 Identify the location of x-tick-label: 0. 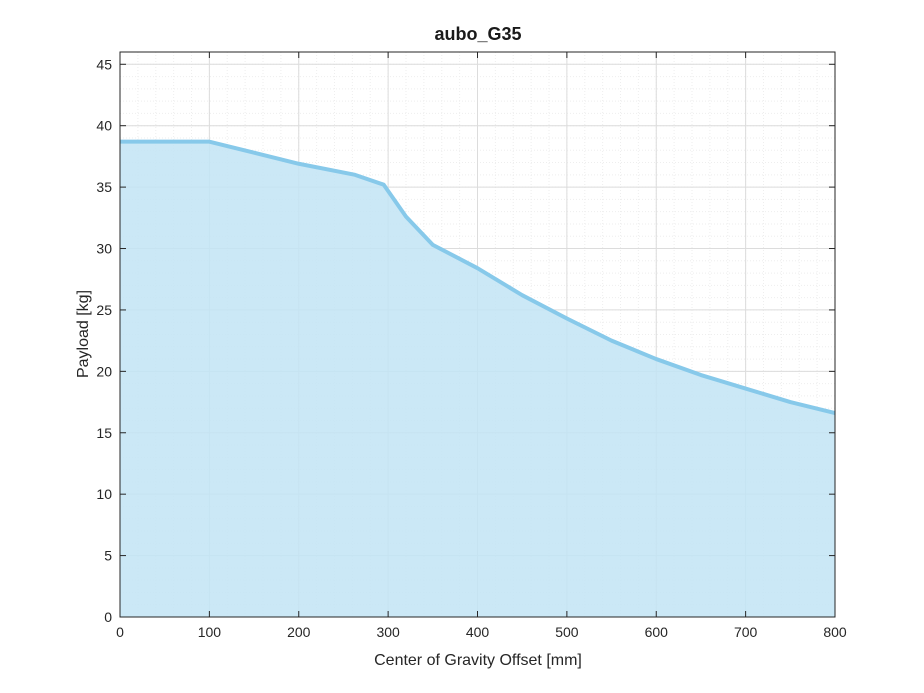
(120, 632).